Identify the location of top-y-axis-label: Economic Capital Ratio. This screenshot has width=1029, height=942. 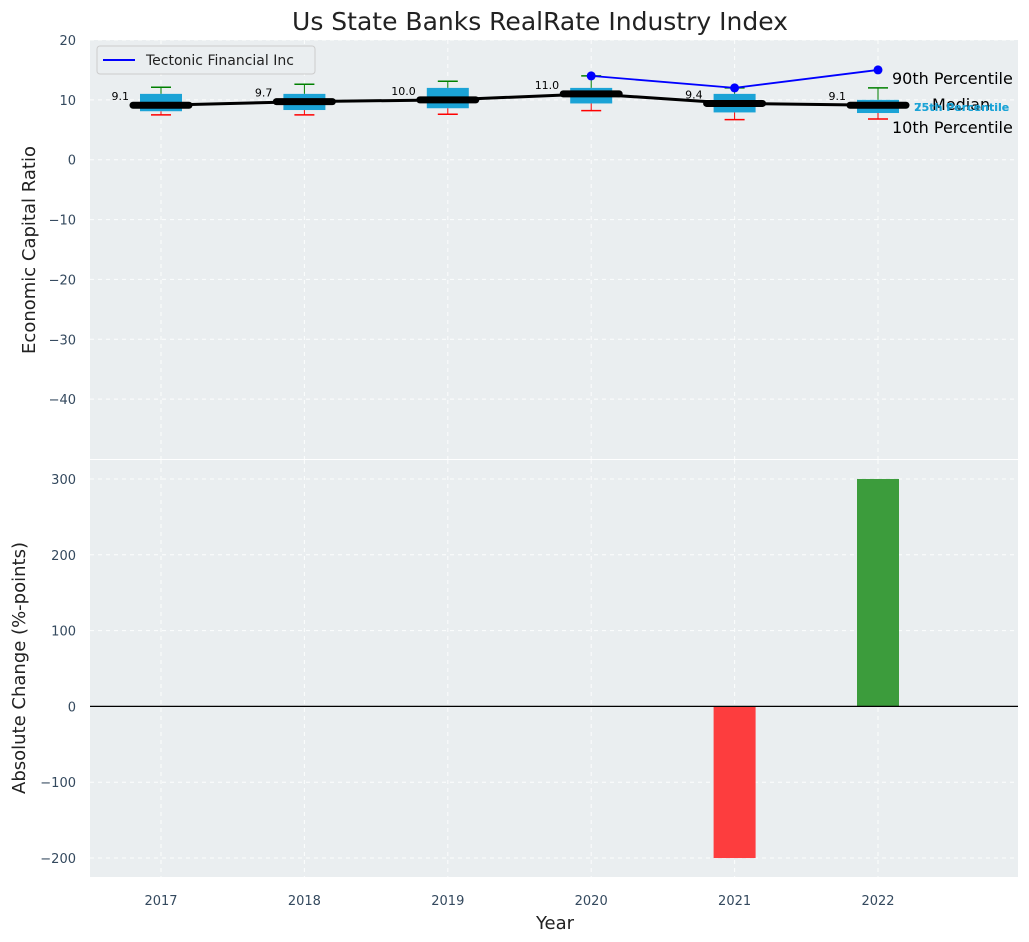
(29, 250).